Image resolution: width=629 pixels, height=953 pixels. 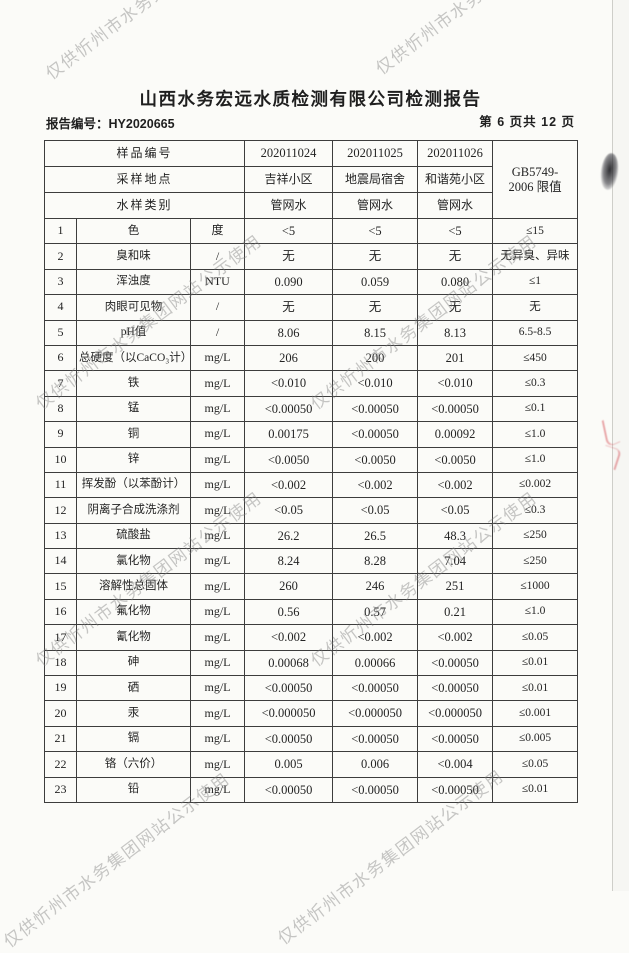 I want to click on table-row: 12 阴离子合成洗涤剂 mg/L <0.05 <0.05 <0.05 ≤0.3, so click(x=311, y=510).